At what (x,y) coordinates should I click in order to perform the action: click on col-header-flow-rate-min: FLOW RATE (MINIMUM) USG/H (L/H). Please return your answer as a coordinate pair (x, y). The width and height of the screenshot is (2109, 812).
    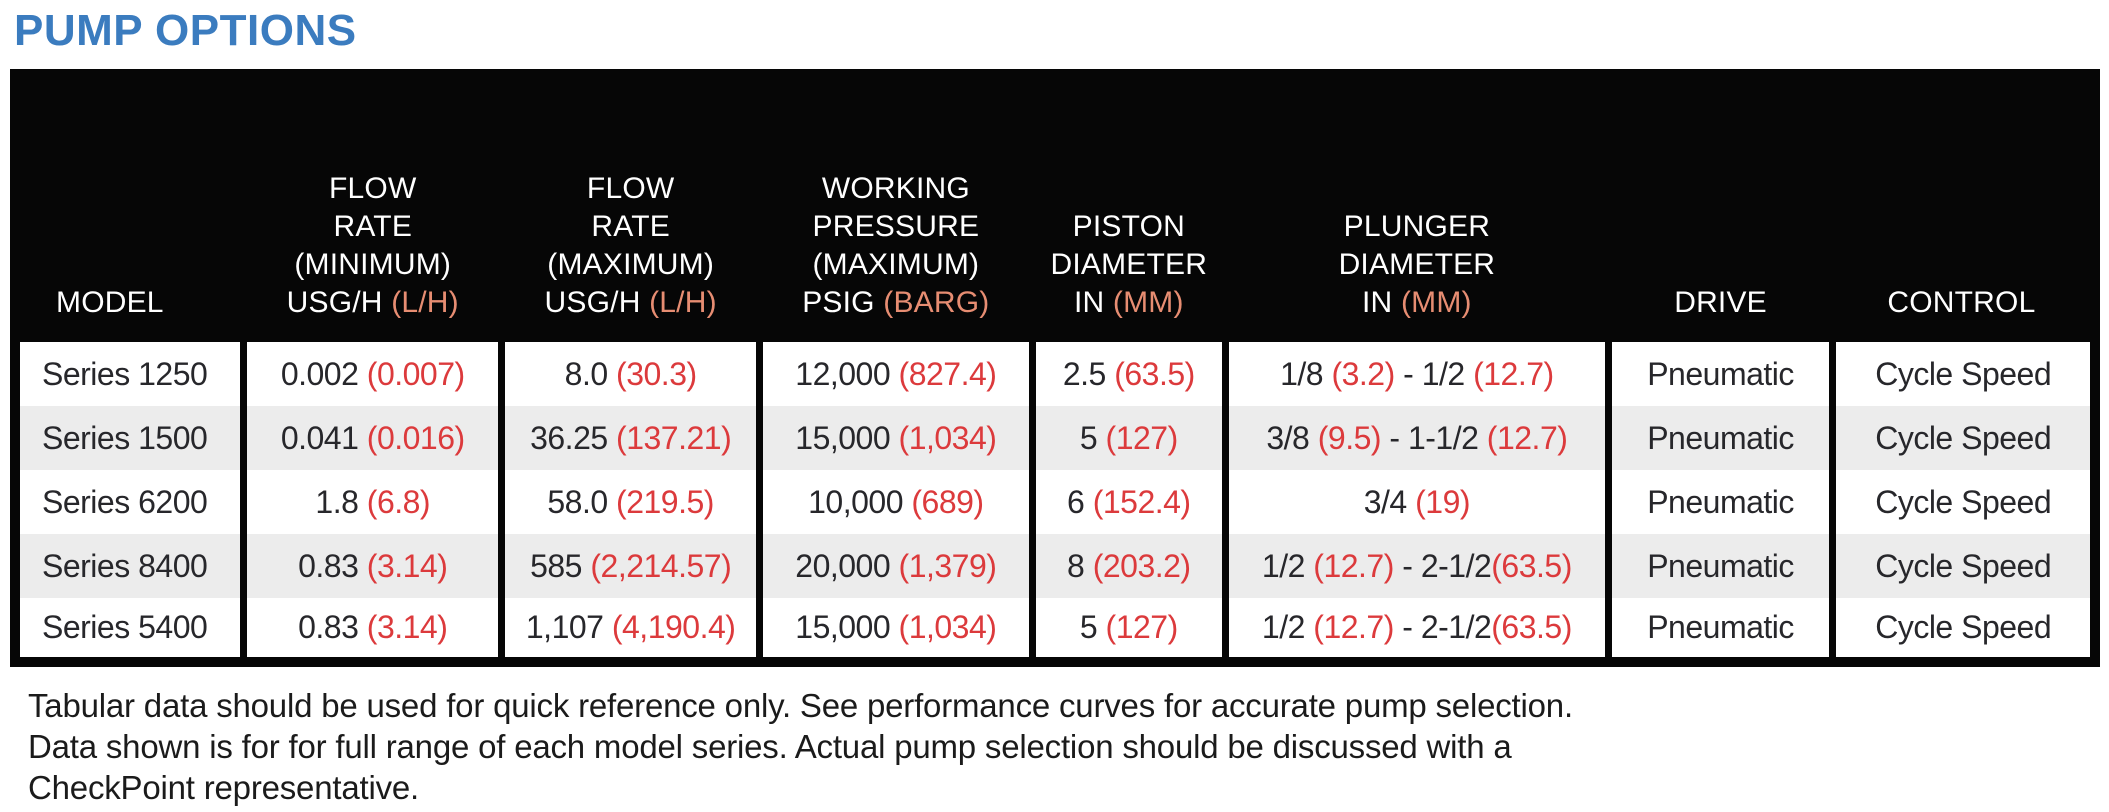
    Looking at the image, I should click on (372, 208).